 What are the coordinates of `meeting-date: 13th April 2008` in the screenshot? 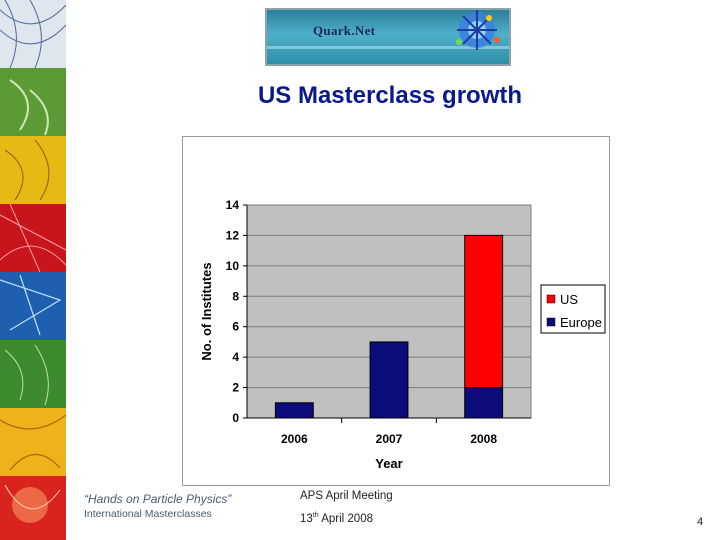 It's located at (336, 518).